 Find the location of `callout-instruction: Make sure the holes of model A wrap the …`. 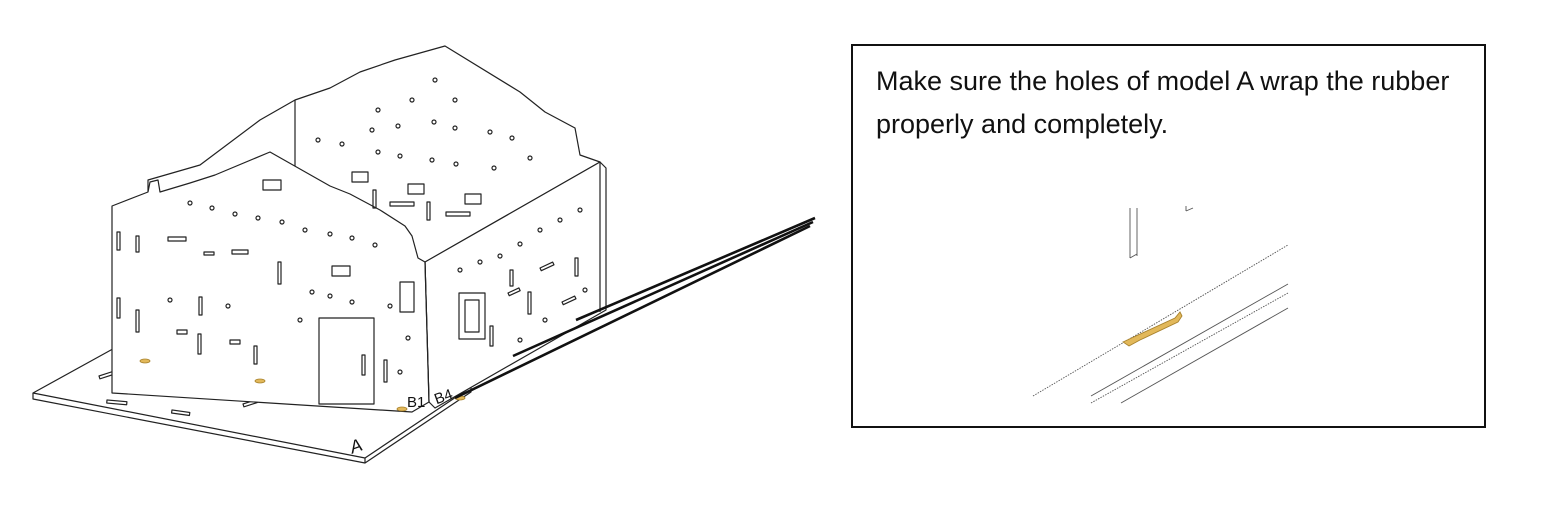

callout-instruction: Make sure the holes of model A wrap the … is located at coordinates (1163, 102).